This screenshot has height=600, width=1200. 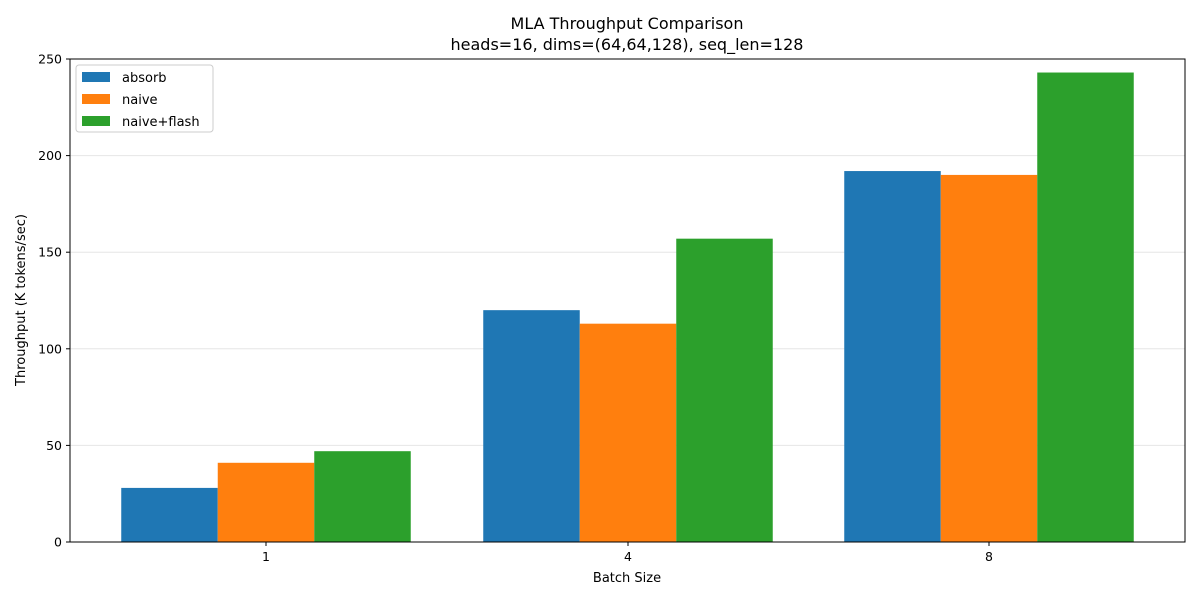 I want to click on legend-label: naive, so click(x=140, y=100).